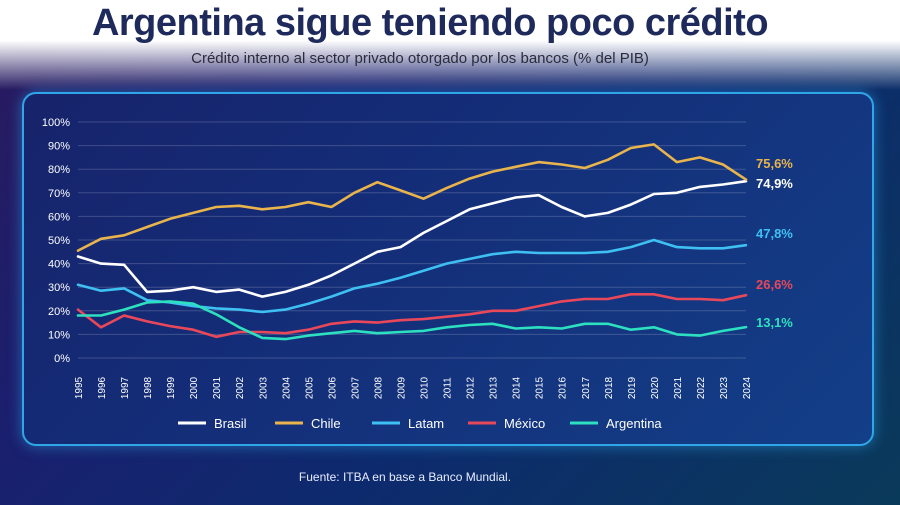  What do you see at coordinates (774, 243) in the screenshot?
I see `series-end-labels: 74,9% 75,6% 47,8% 26,6% 13,1%` at bounding box center [774, 243].